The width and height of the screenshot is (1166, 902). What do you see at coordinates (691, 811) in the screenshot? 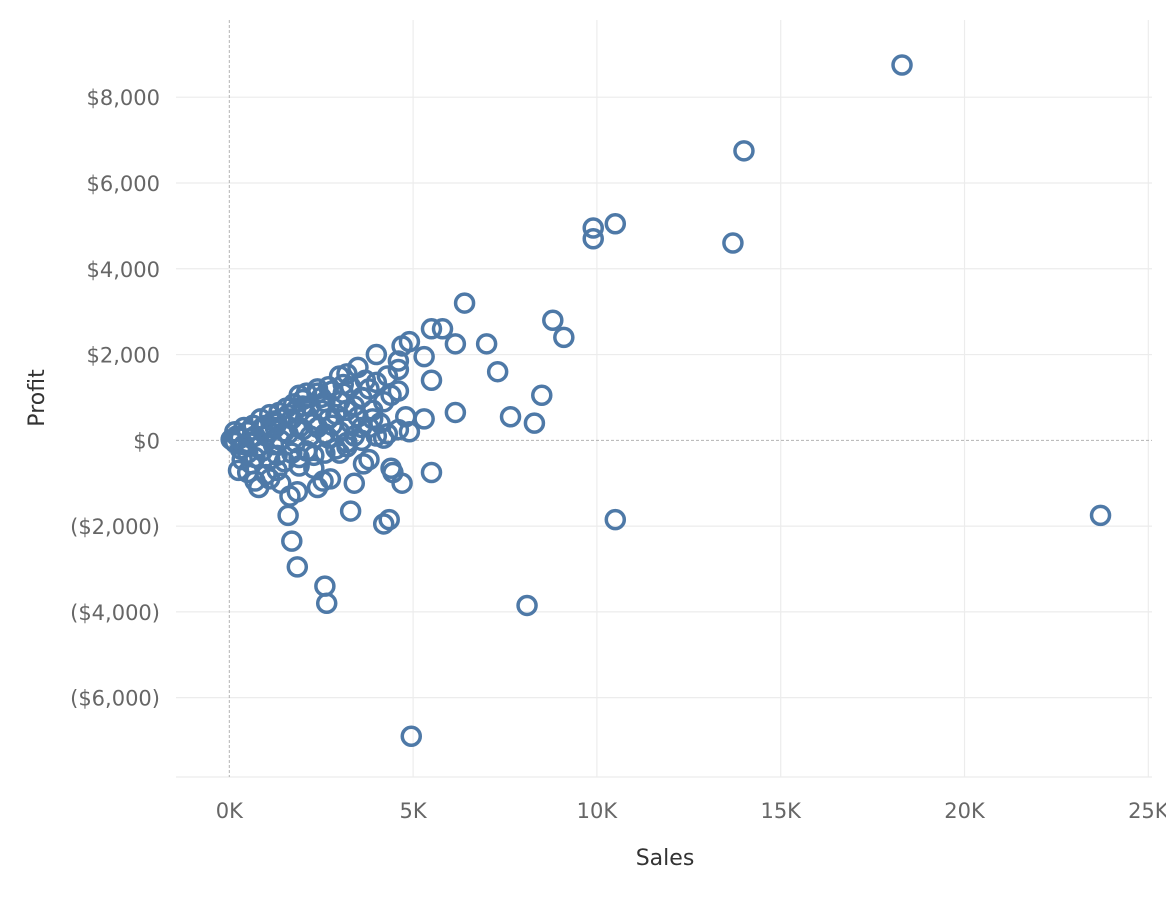
I see `x-axis-tick-labels: 0K 5K 10K 15K 20K 25K` at bounding box center [691, 811].